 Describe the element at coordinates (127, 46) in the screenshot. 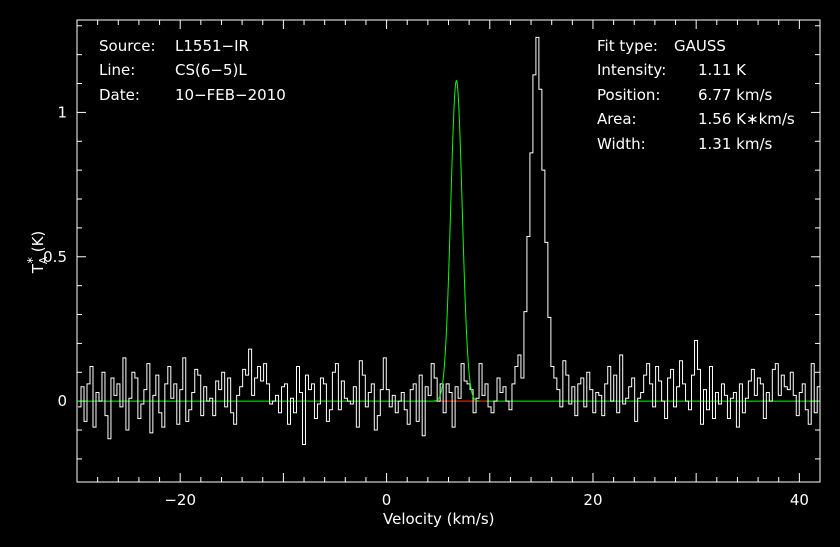

I see `source-key: Source:` at that location.